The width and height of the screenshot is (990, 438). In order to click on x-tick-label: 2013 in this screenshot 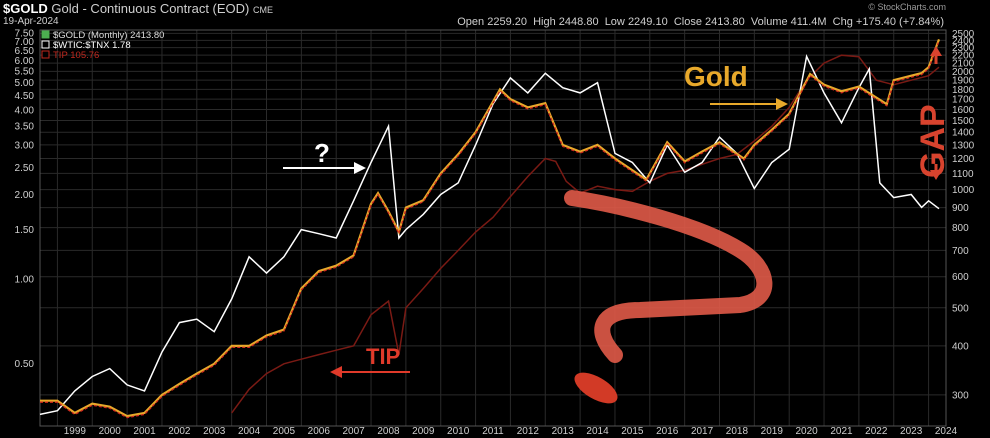, I will do `click(563, 431)`.